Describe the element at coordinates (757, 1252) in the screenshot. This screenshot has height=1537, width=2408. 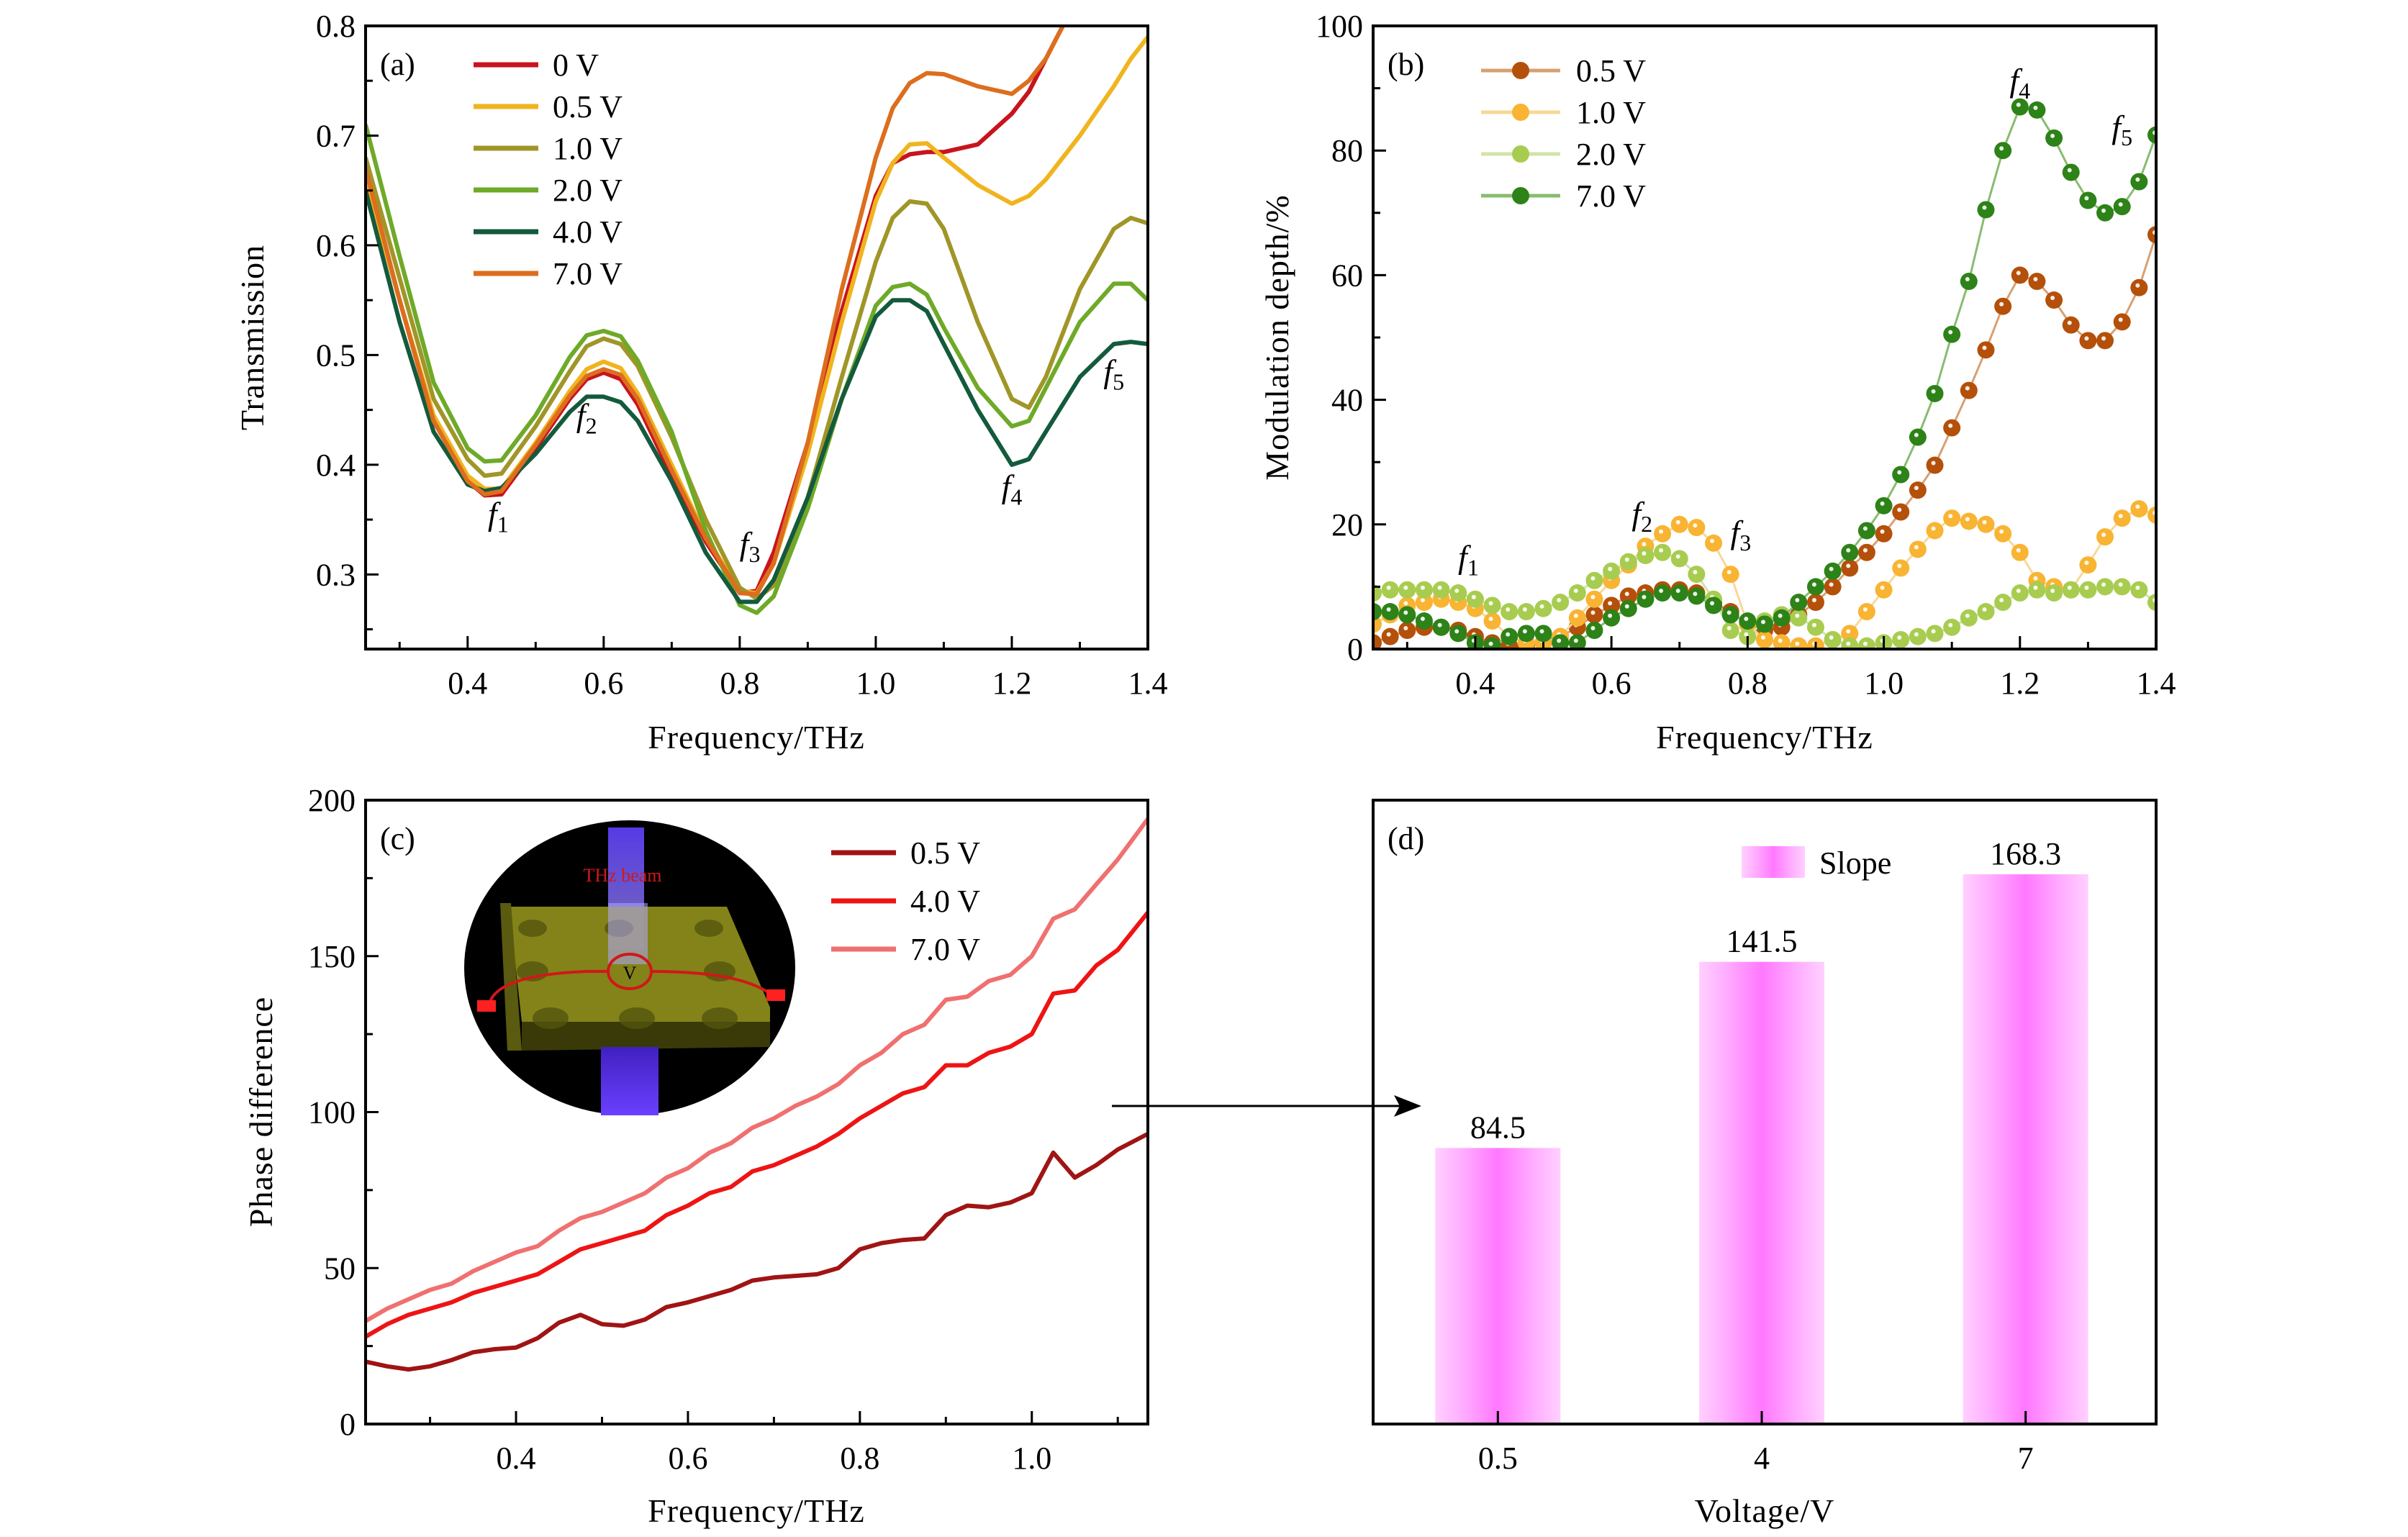
I see `series-line-05V` at that location.